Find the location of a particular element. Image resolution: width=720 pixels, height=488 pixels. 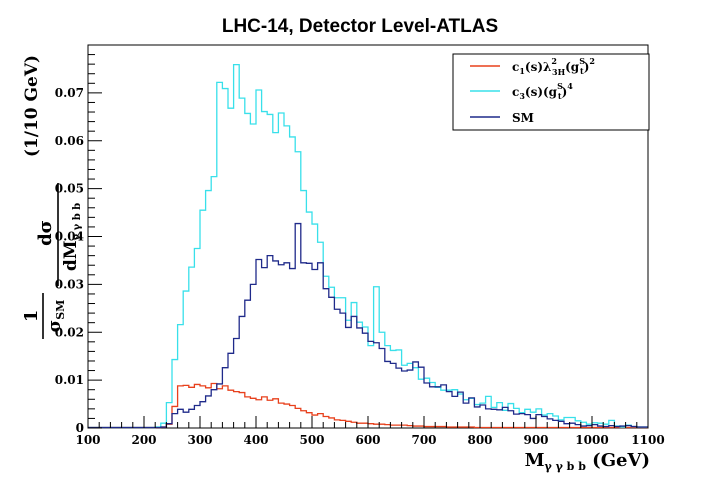

legend-entry-c3: c3(s)(gS t)4 is located at coordinates (521, 91).